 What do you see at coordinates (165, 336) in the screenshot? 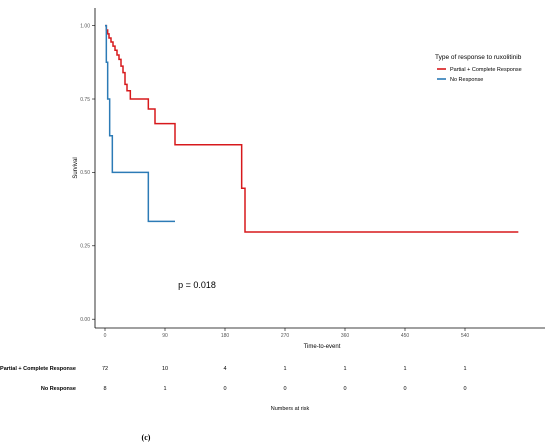
I see `x-tick-label: 90` at bounding box center [165, 336].